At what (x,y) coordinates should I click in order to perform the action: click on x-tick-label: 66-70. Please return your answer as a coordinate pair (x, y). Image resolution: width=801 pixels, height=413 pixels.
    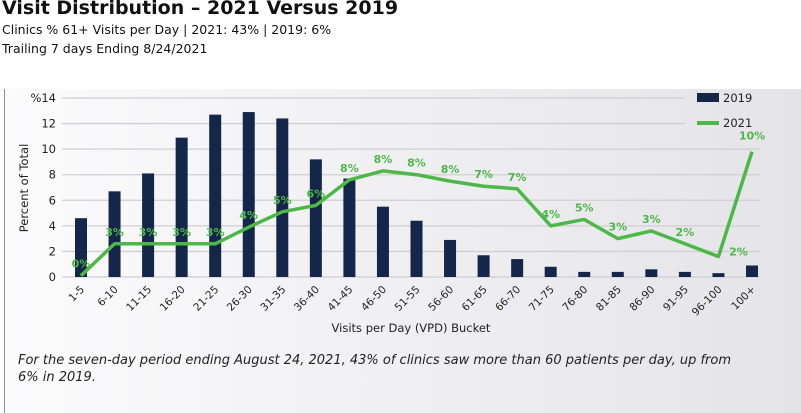
    Looking at the image, I should click on (508, 299).